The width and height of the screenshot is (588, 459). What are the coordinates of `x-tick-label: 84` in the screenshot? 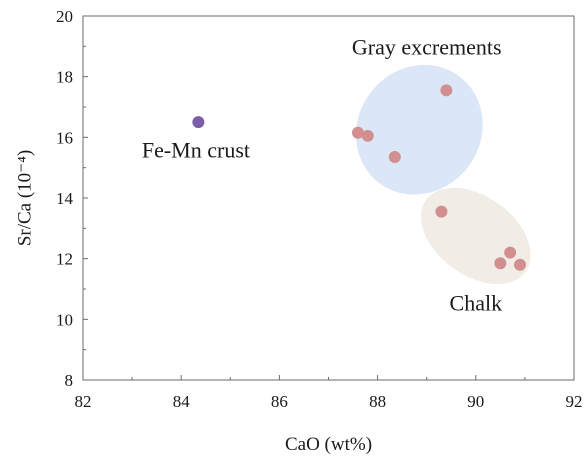 It's located at (182, 401).